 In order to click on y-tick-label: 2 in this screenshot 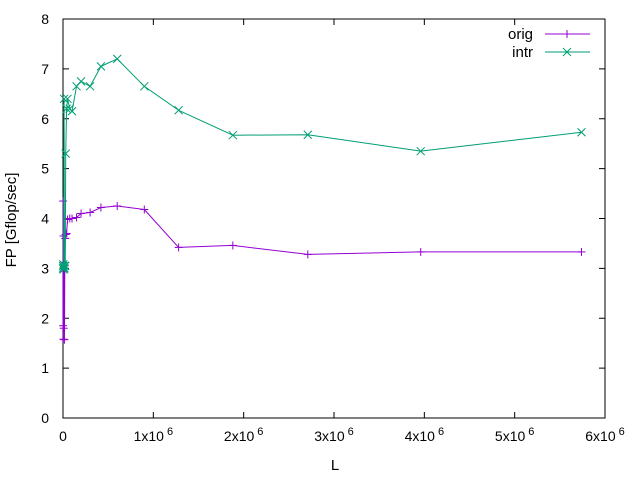, I will do `click(45, 318)`.